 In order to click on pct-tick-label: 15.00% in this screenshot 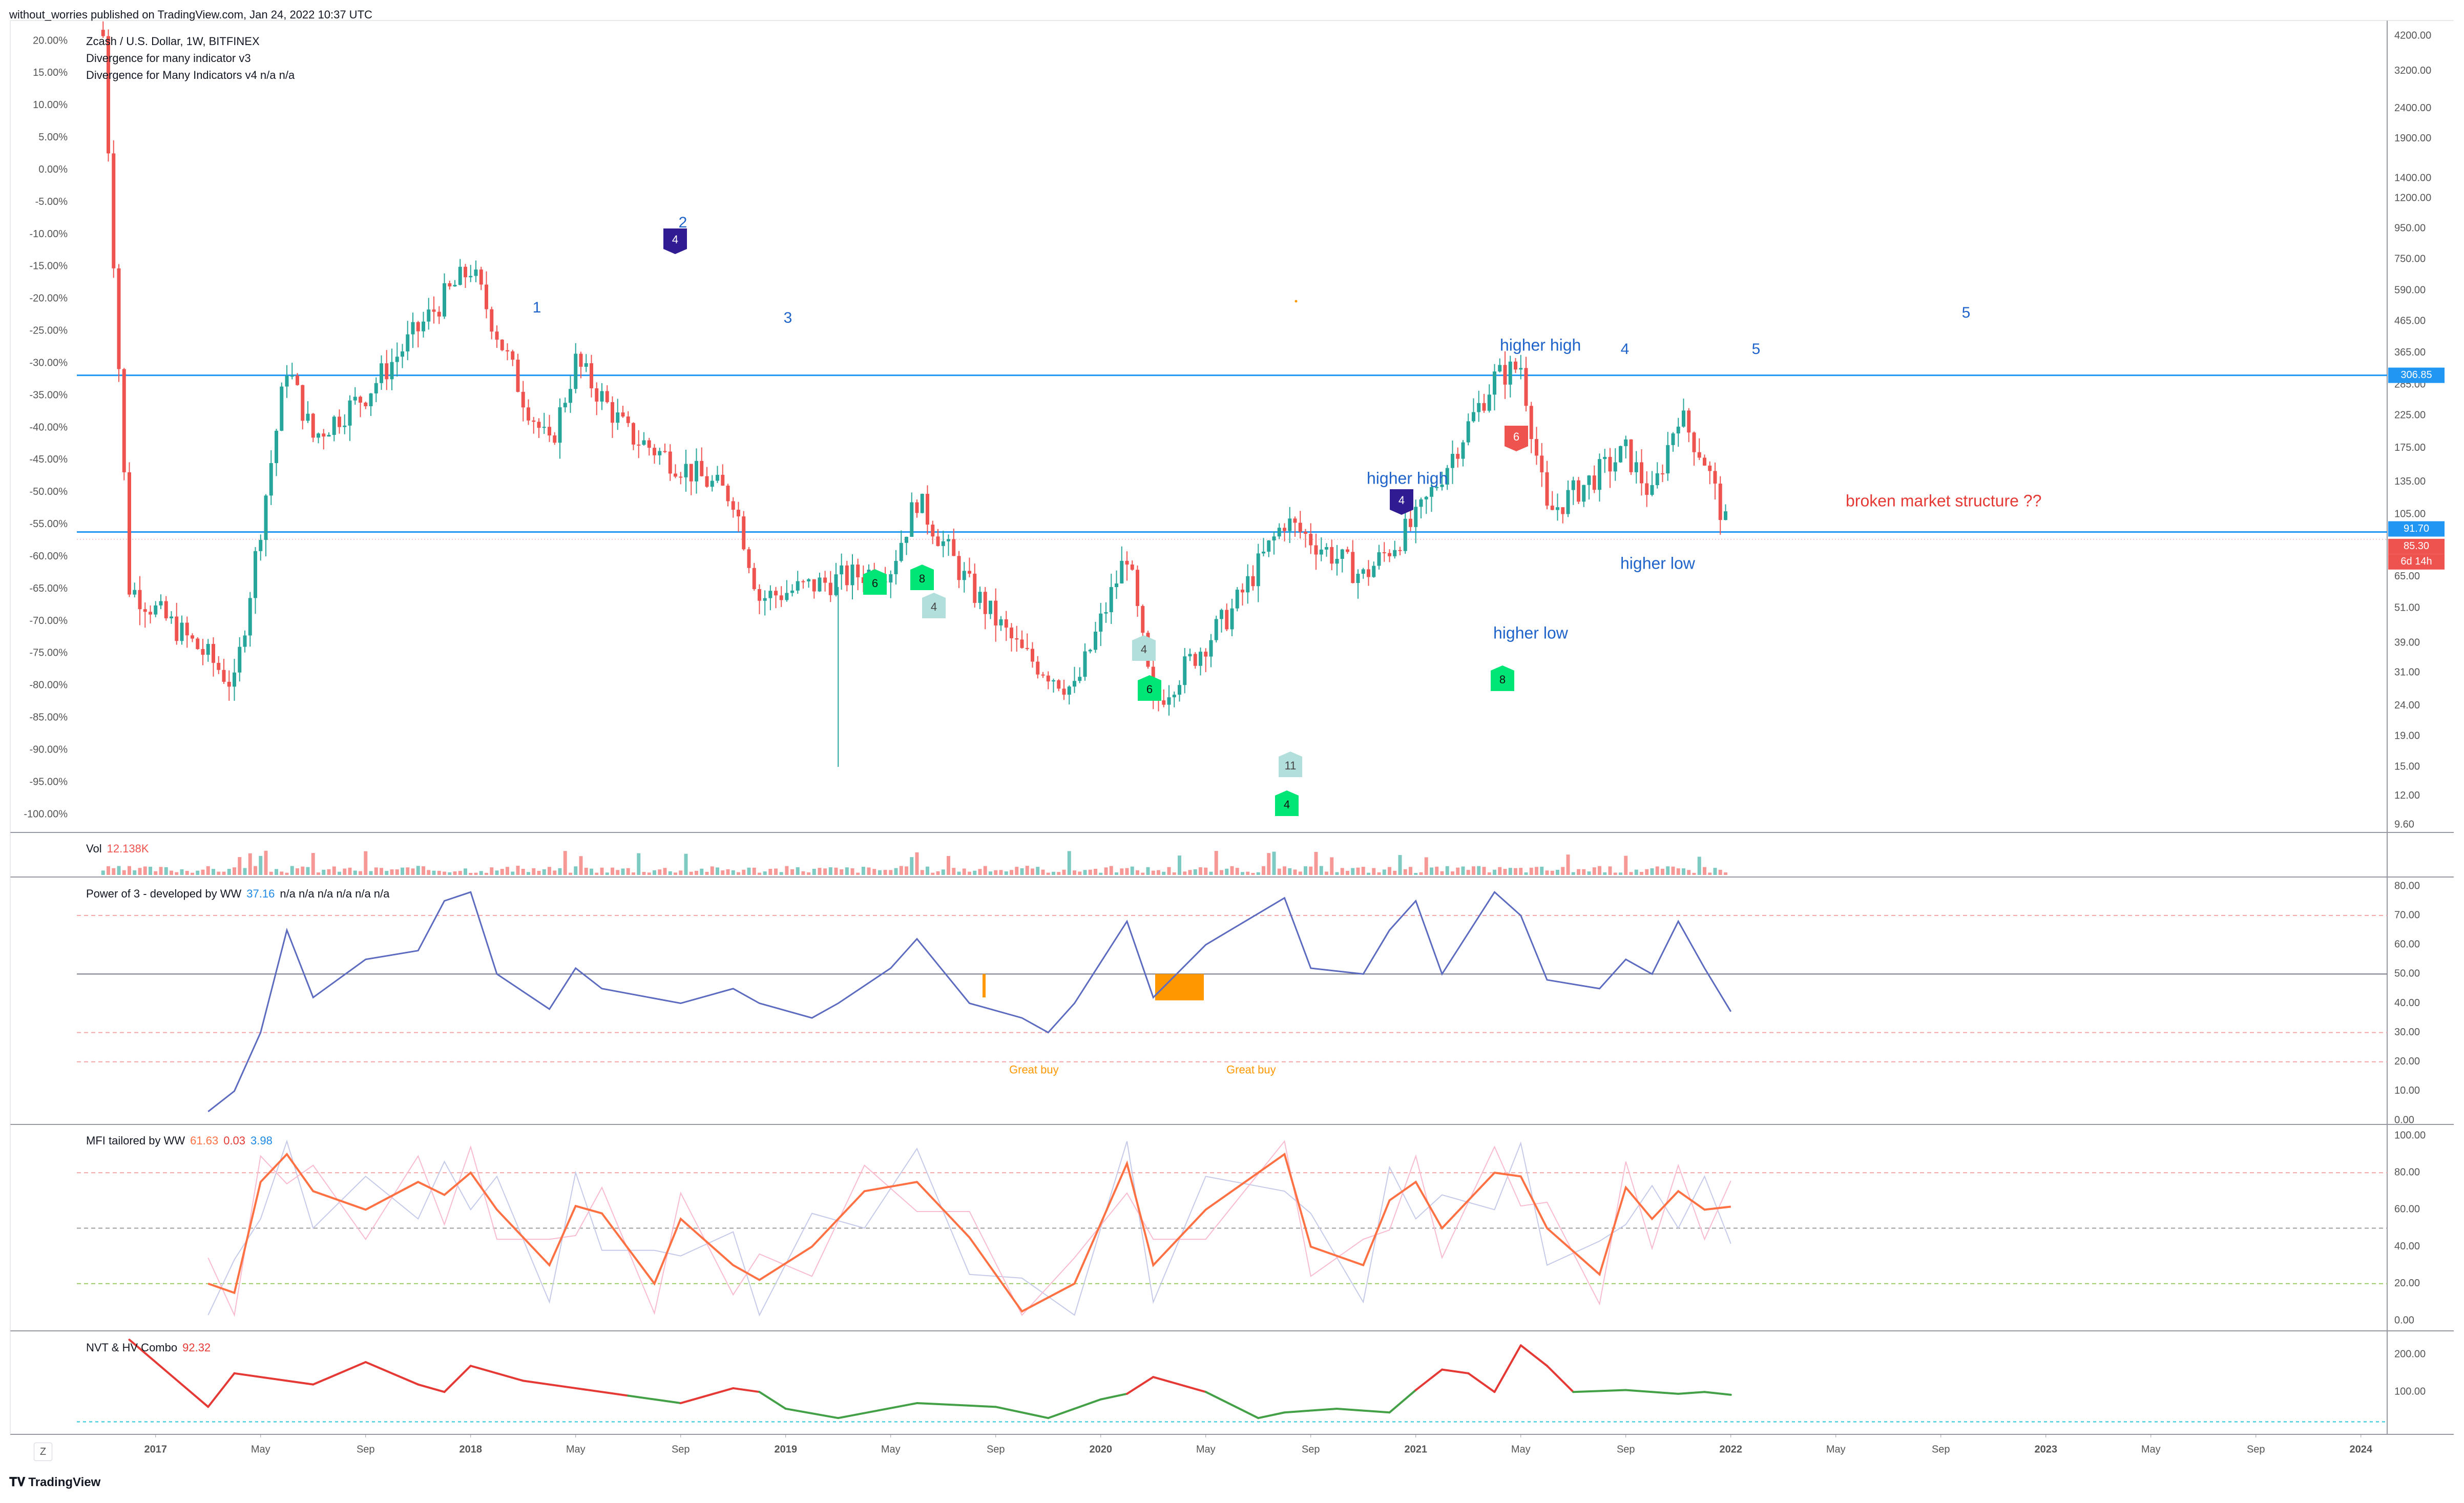, I will do `click(50, 72)`.